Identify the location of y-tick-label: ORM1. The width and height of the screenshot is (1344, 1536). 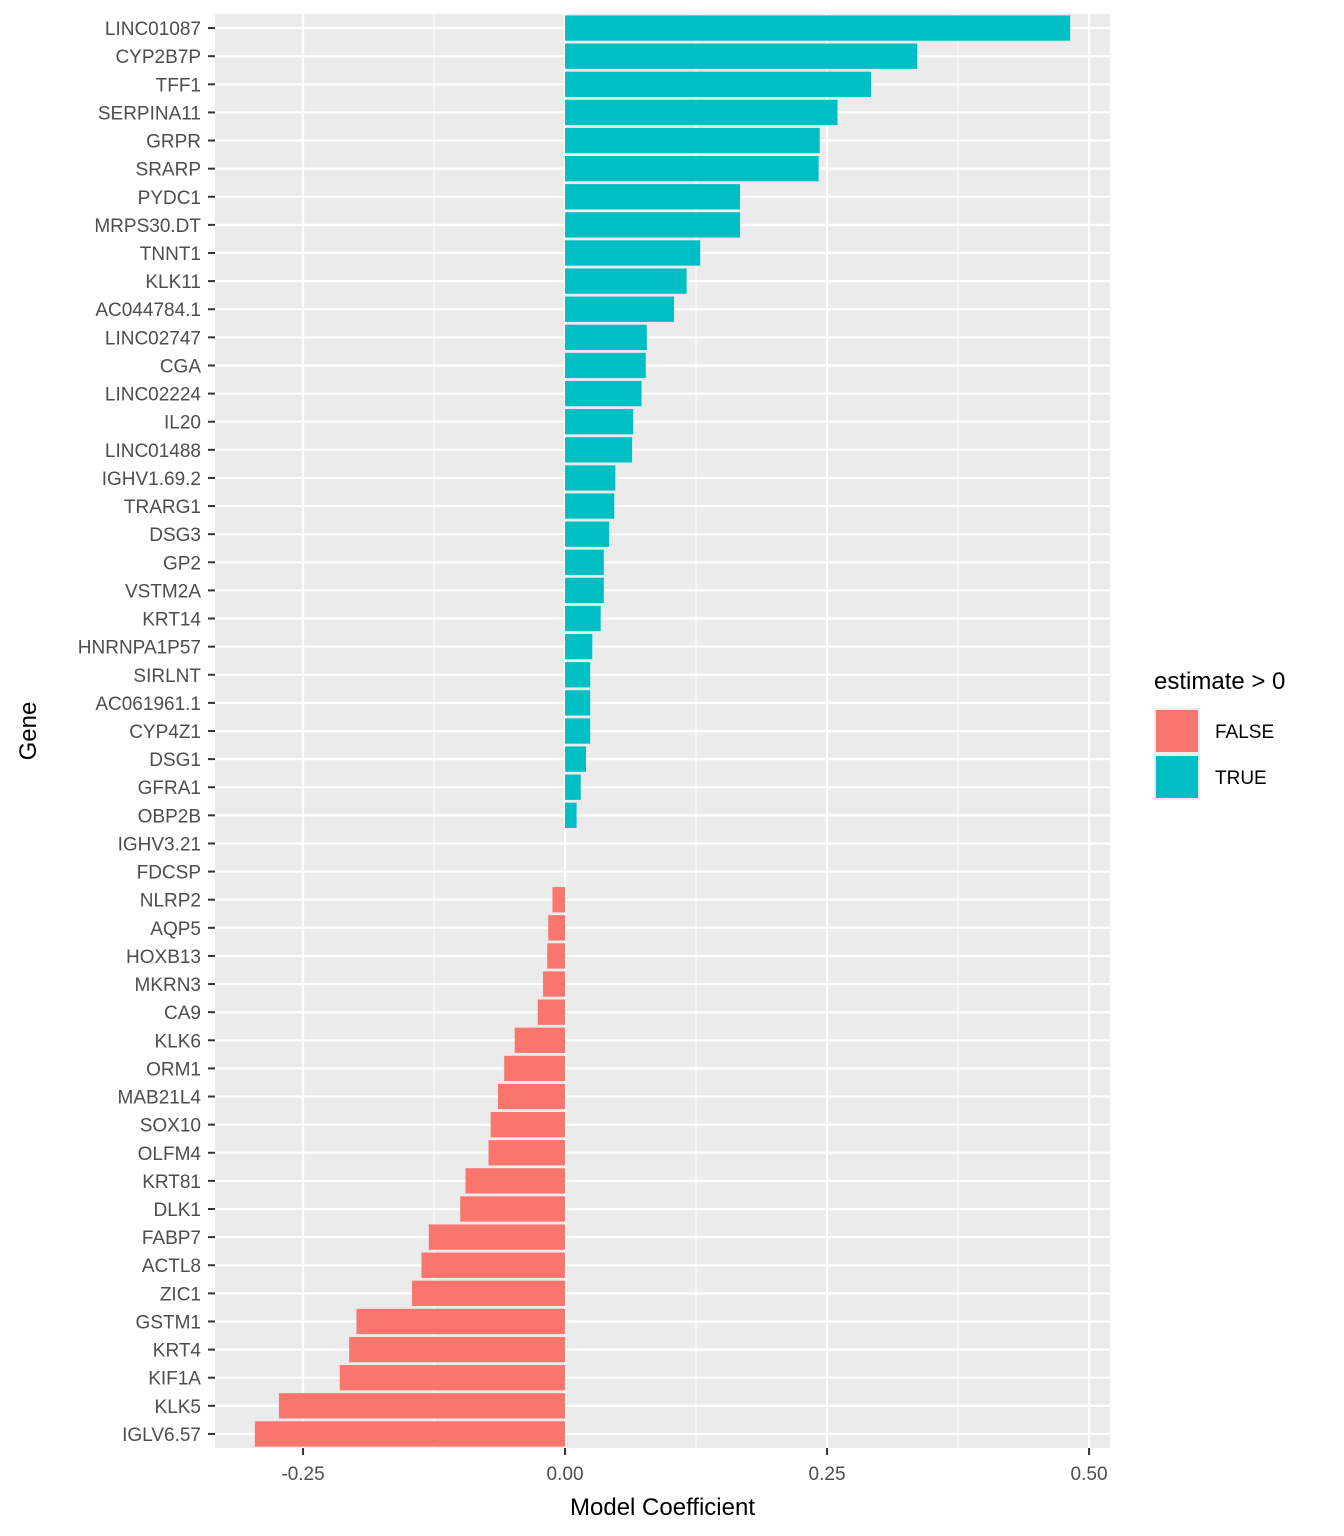
(173, 1069).